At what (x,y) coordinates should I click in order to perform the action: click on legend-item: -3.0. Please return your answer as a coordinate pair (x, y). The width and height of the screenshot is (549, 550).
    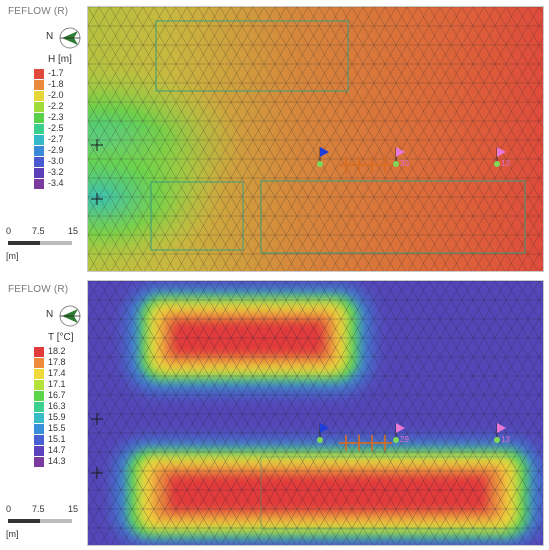
    Looking at the image, I should click on (59, 161).